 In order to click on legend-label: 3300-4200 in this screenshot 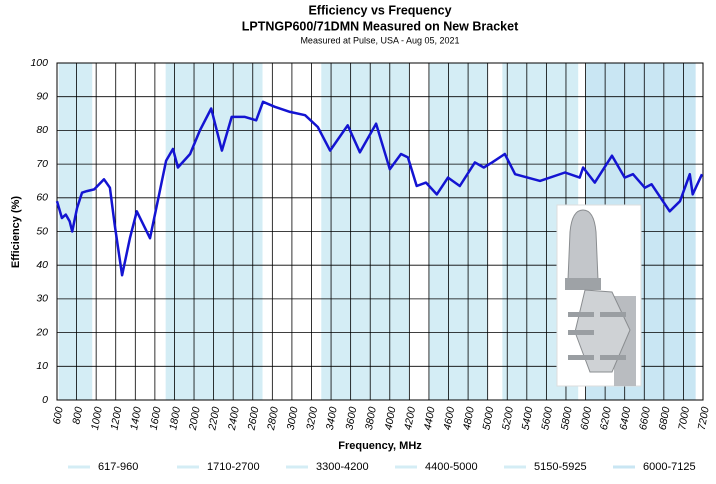, I will do `click(342, 467)`.